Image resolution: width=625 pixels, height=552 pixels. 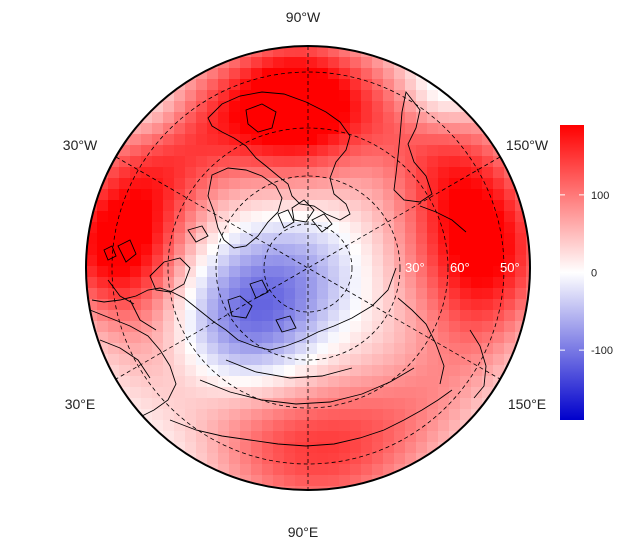 I want to click on latitude-label-50: 50°, so click(x=510, y=267).